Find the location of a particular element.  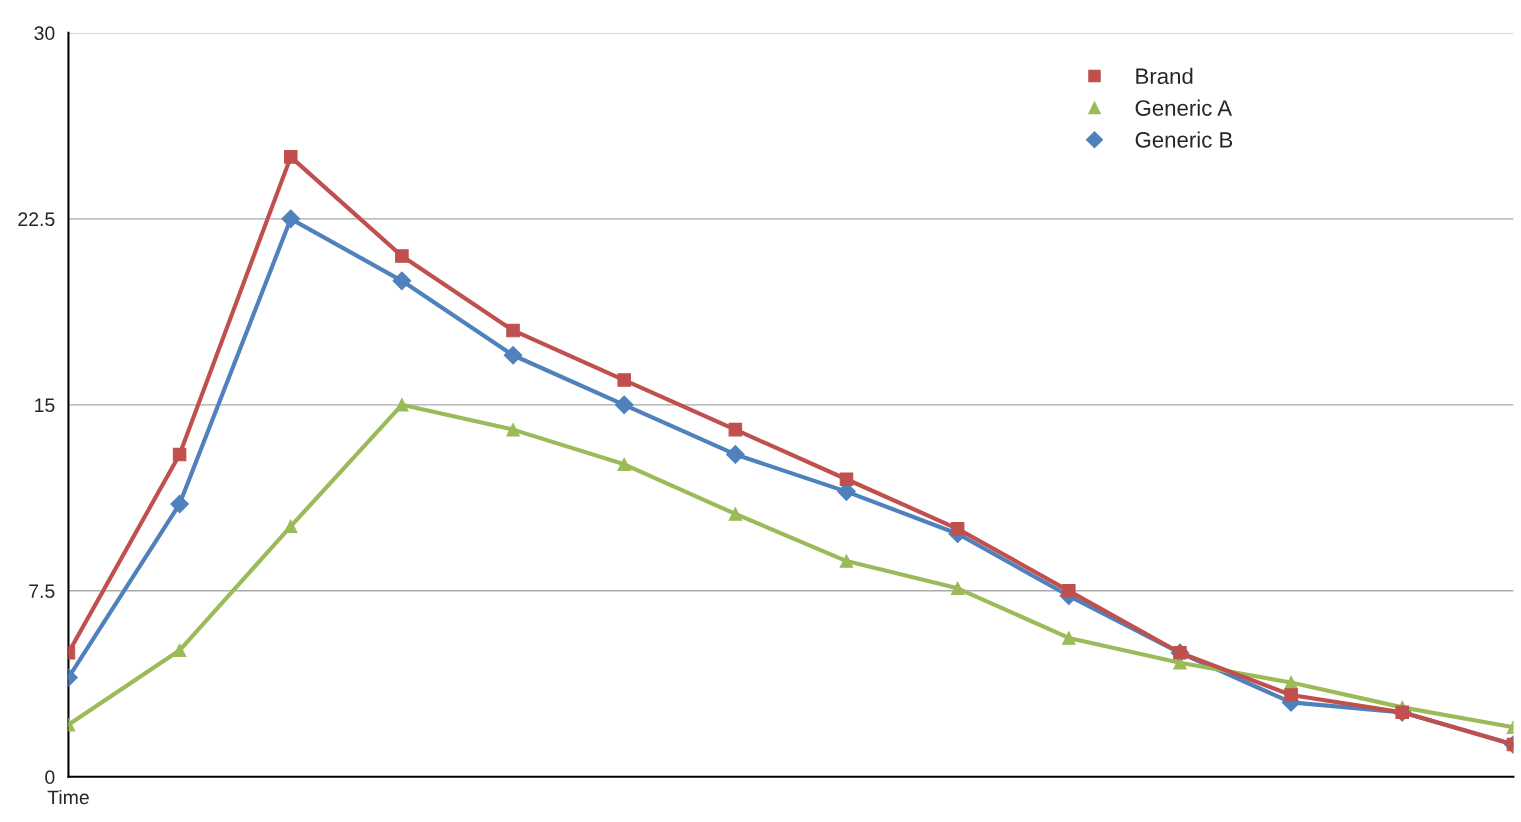

legend-label: Generic B is located at coordinates (1184, 139).